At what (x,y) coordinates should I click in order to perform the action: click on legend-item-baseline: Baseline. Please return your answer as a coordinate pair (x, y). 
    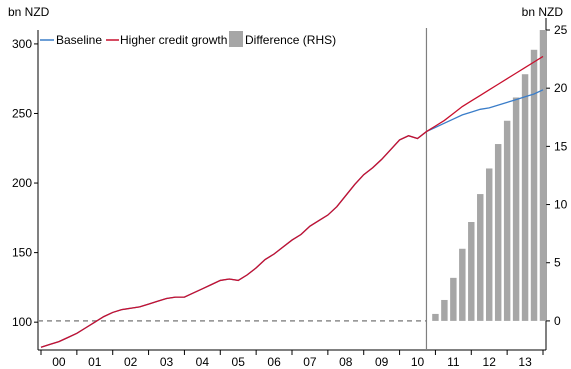
    Looking at the image, I should click on (71, 40).